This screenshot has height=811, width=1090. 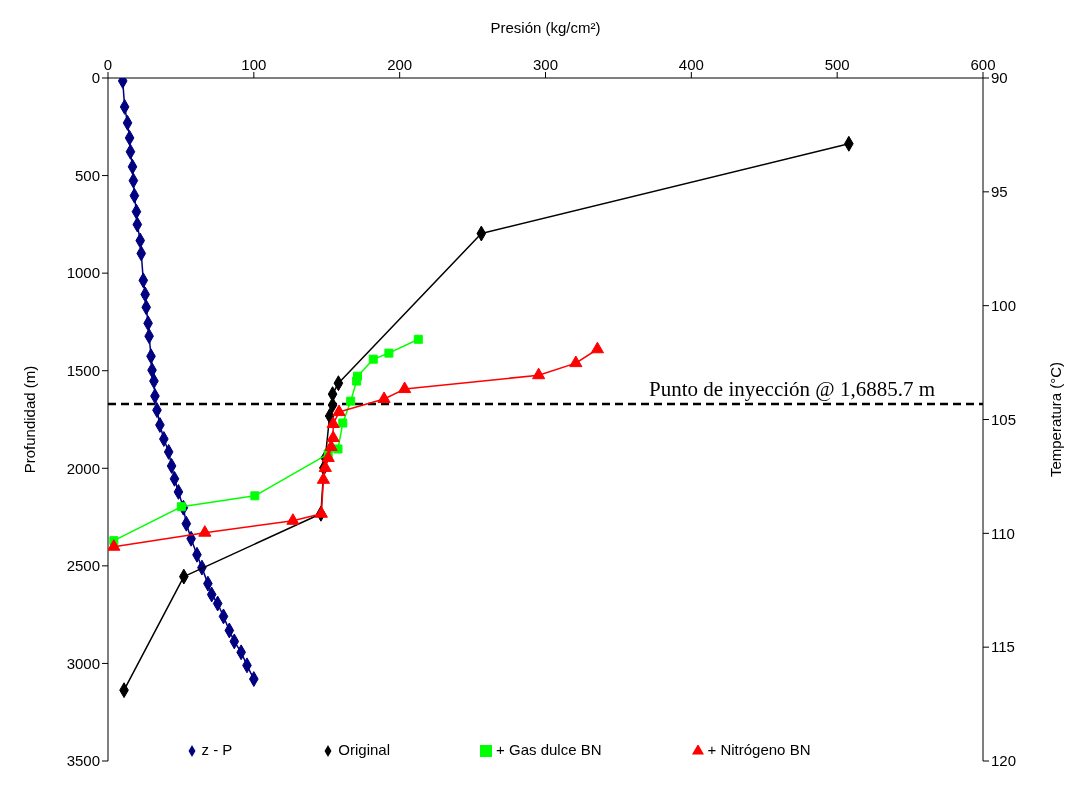 What do you see at coordinates (792, 388) in the screenshot?
I see `ref-line-label: Punto de inyección @ 1,6885.7 m` at bounding box center [792, 388].